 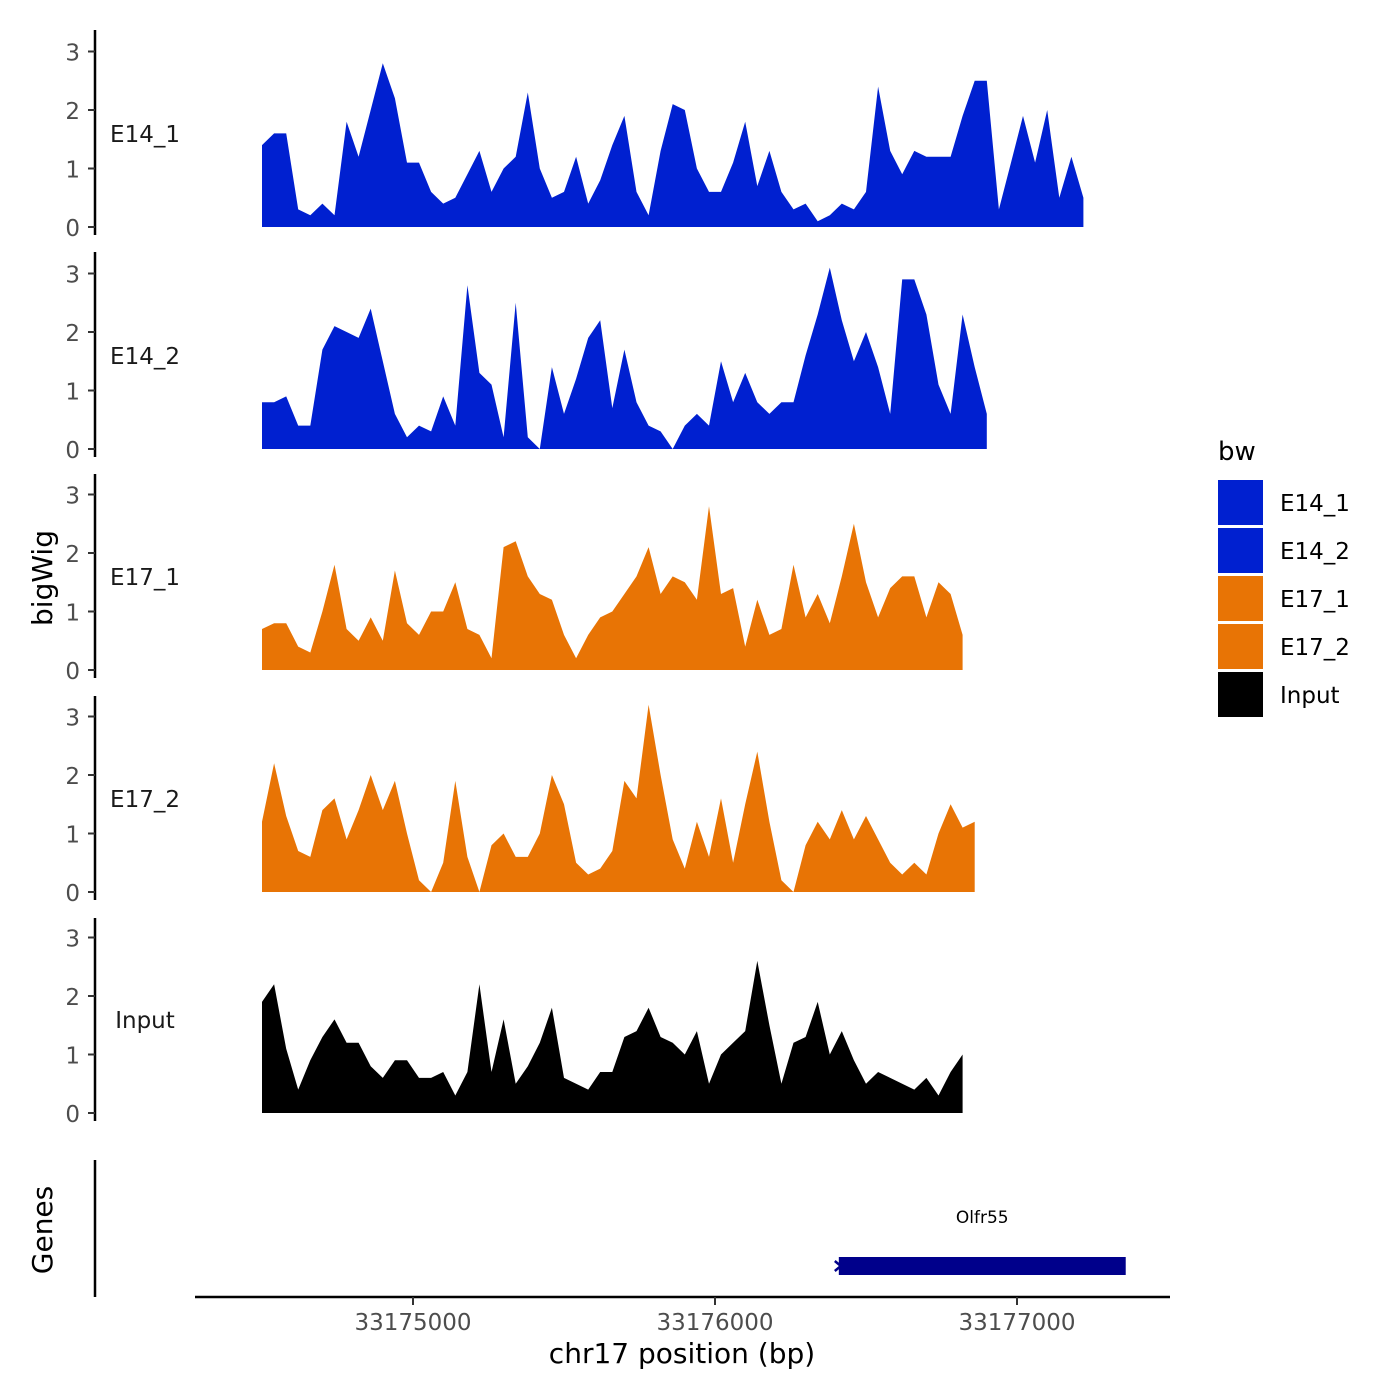 What do you see at coordinates (1284, 577) in the screenshot?
I see `legend: bw E14_1 E14_2 E17_1 E17_2 Input` at bounding box center [1284, 577].